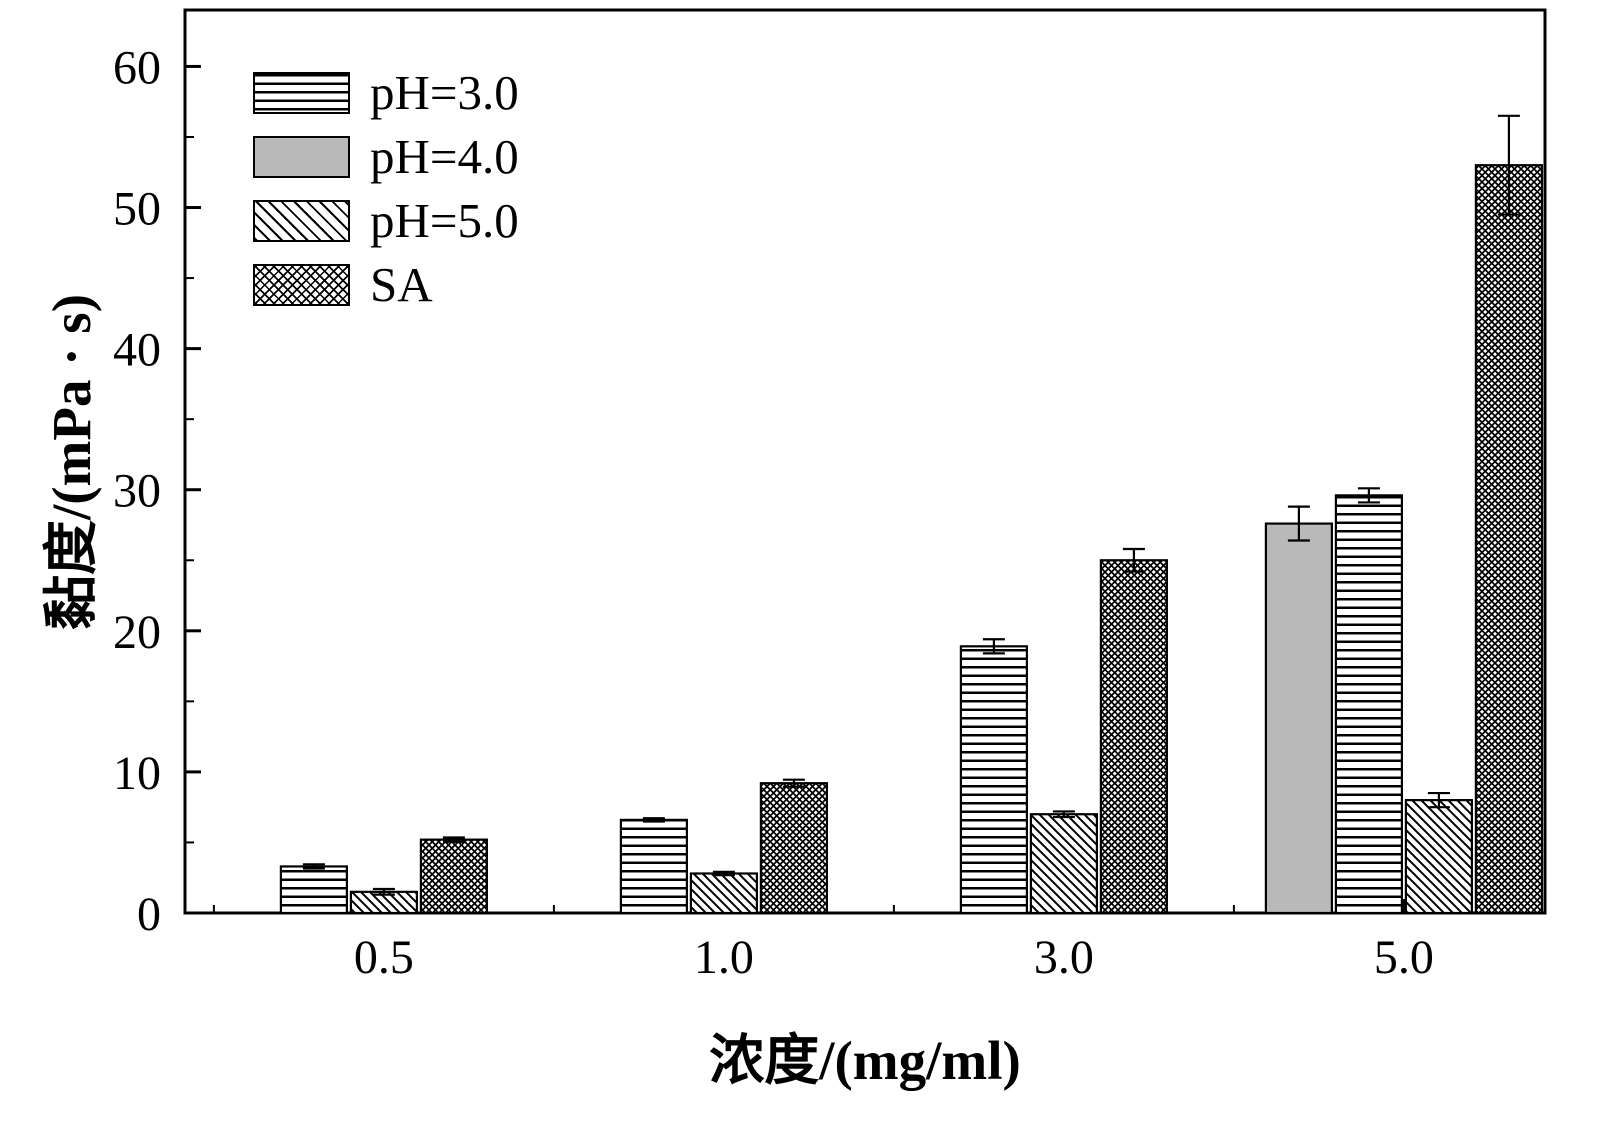 This screenshot has width=1610, height=1137. What do you see at coordinates (865, 1060) in the screenshot?
I see `x-axis-title: 浓度/(mg/ml)` at bounding box center [865, 1060].